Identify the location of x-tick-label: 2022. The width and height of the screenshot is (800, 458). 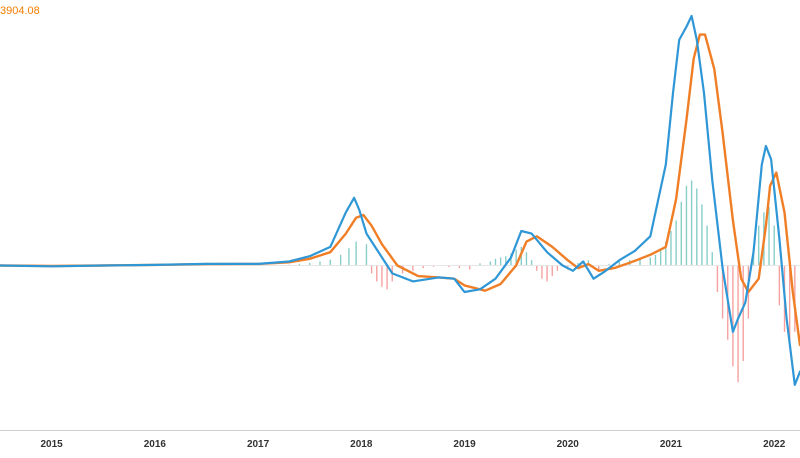
(774, 444).